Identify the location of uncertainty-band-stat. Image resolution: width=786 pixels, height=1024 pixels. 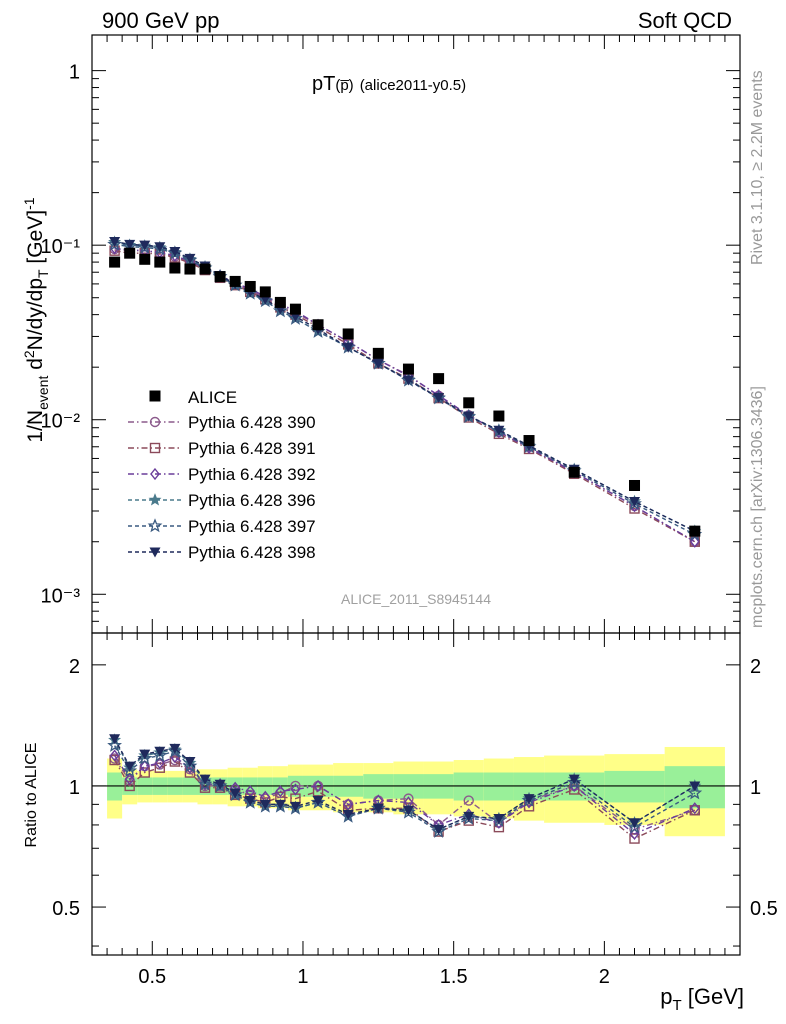
(634, 786).